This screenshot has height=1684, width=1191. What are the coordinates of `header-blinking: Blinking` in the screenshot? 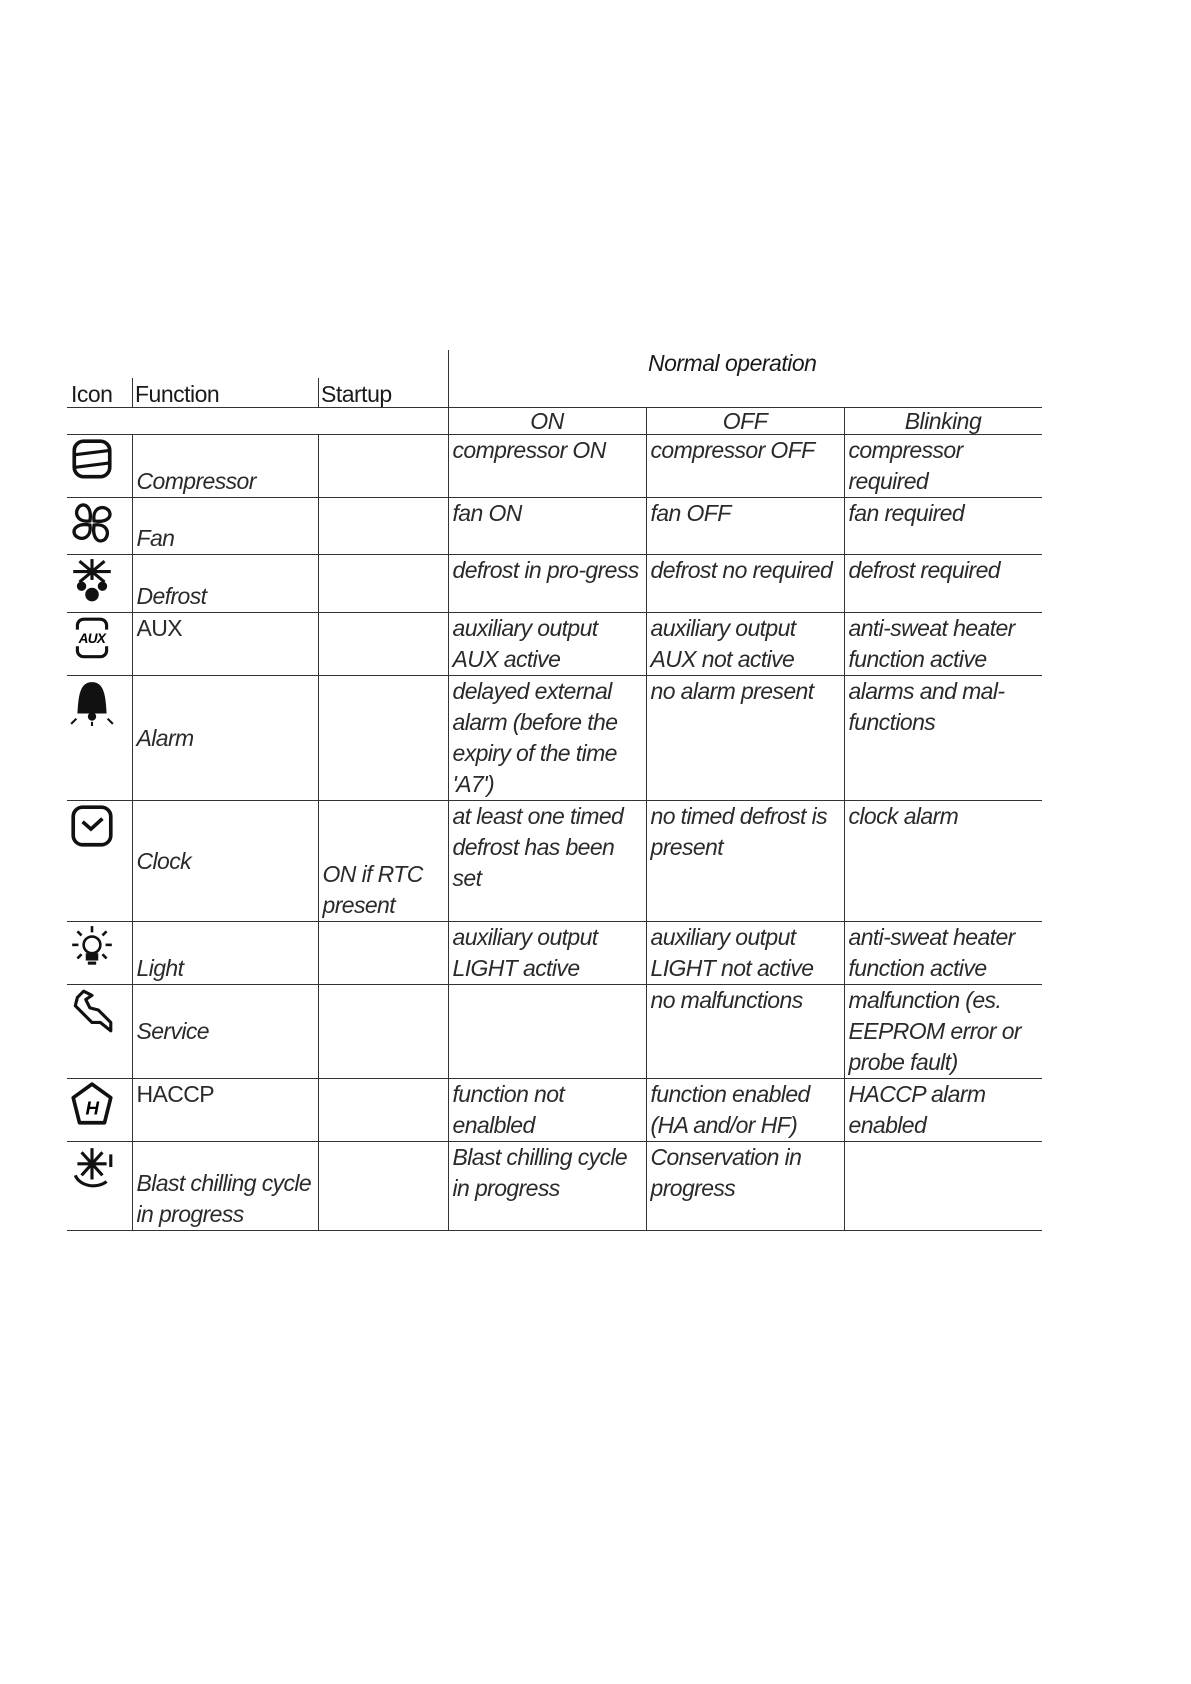 It's located at (943, 421).